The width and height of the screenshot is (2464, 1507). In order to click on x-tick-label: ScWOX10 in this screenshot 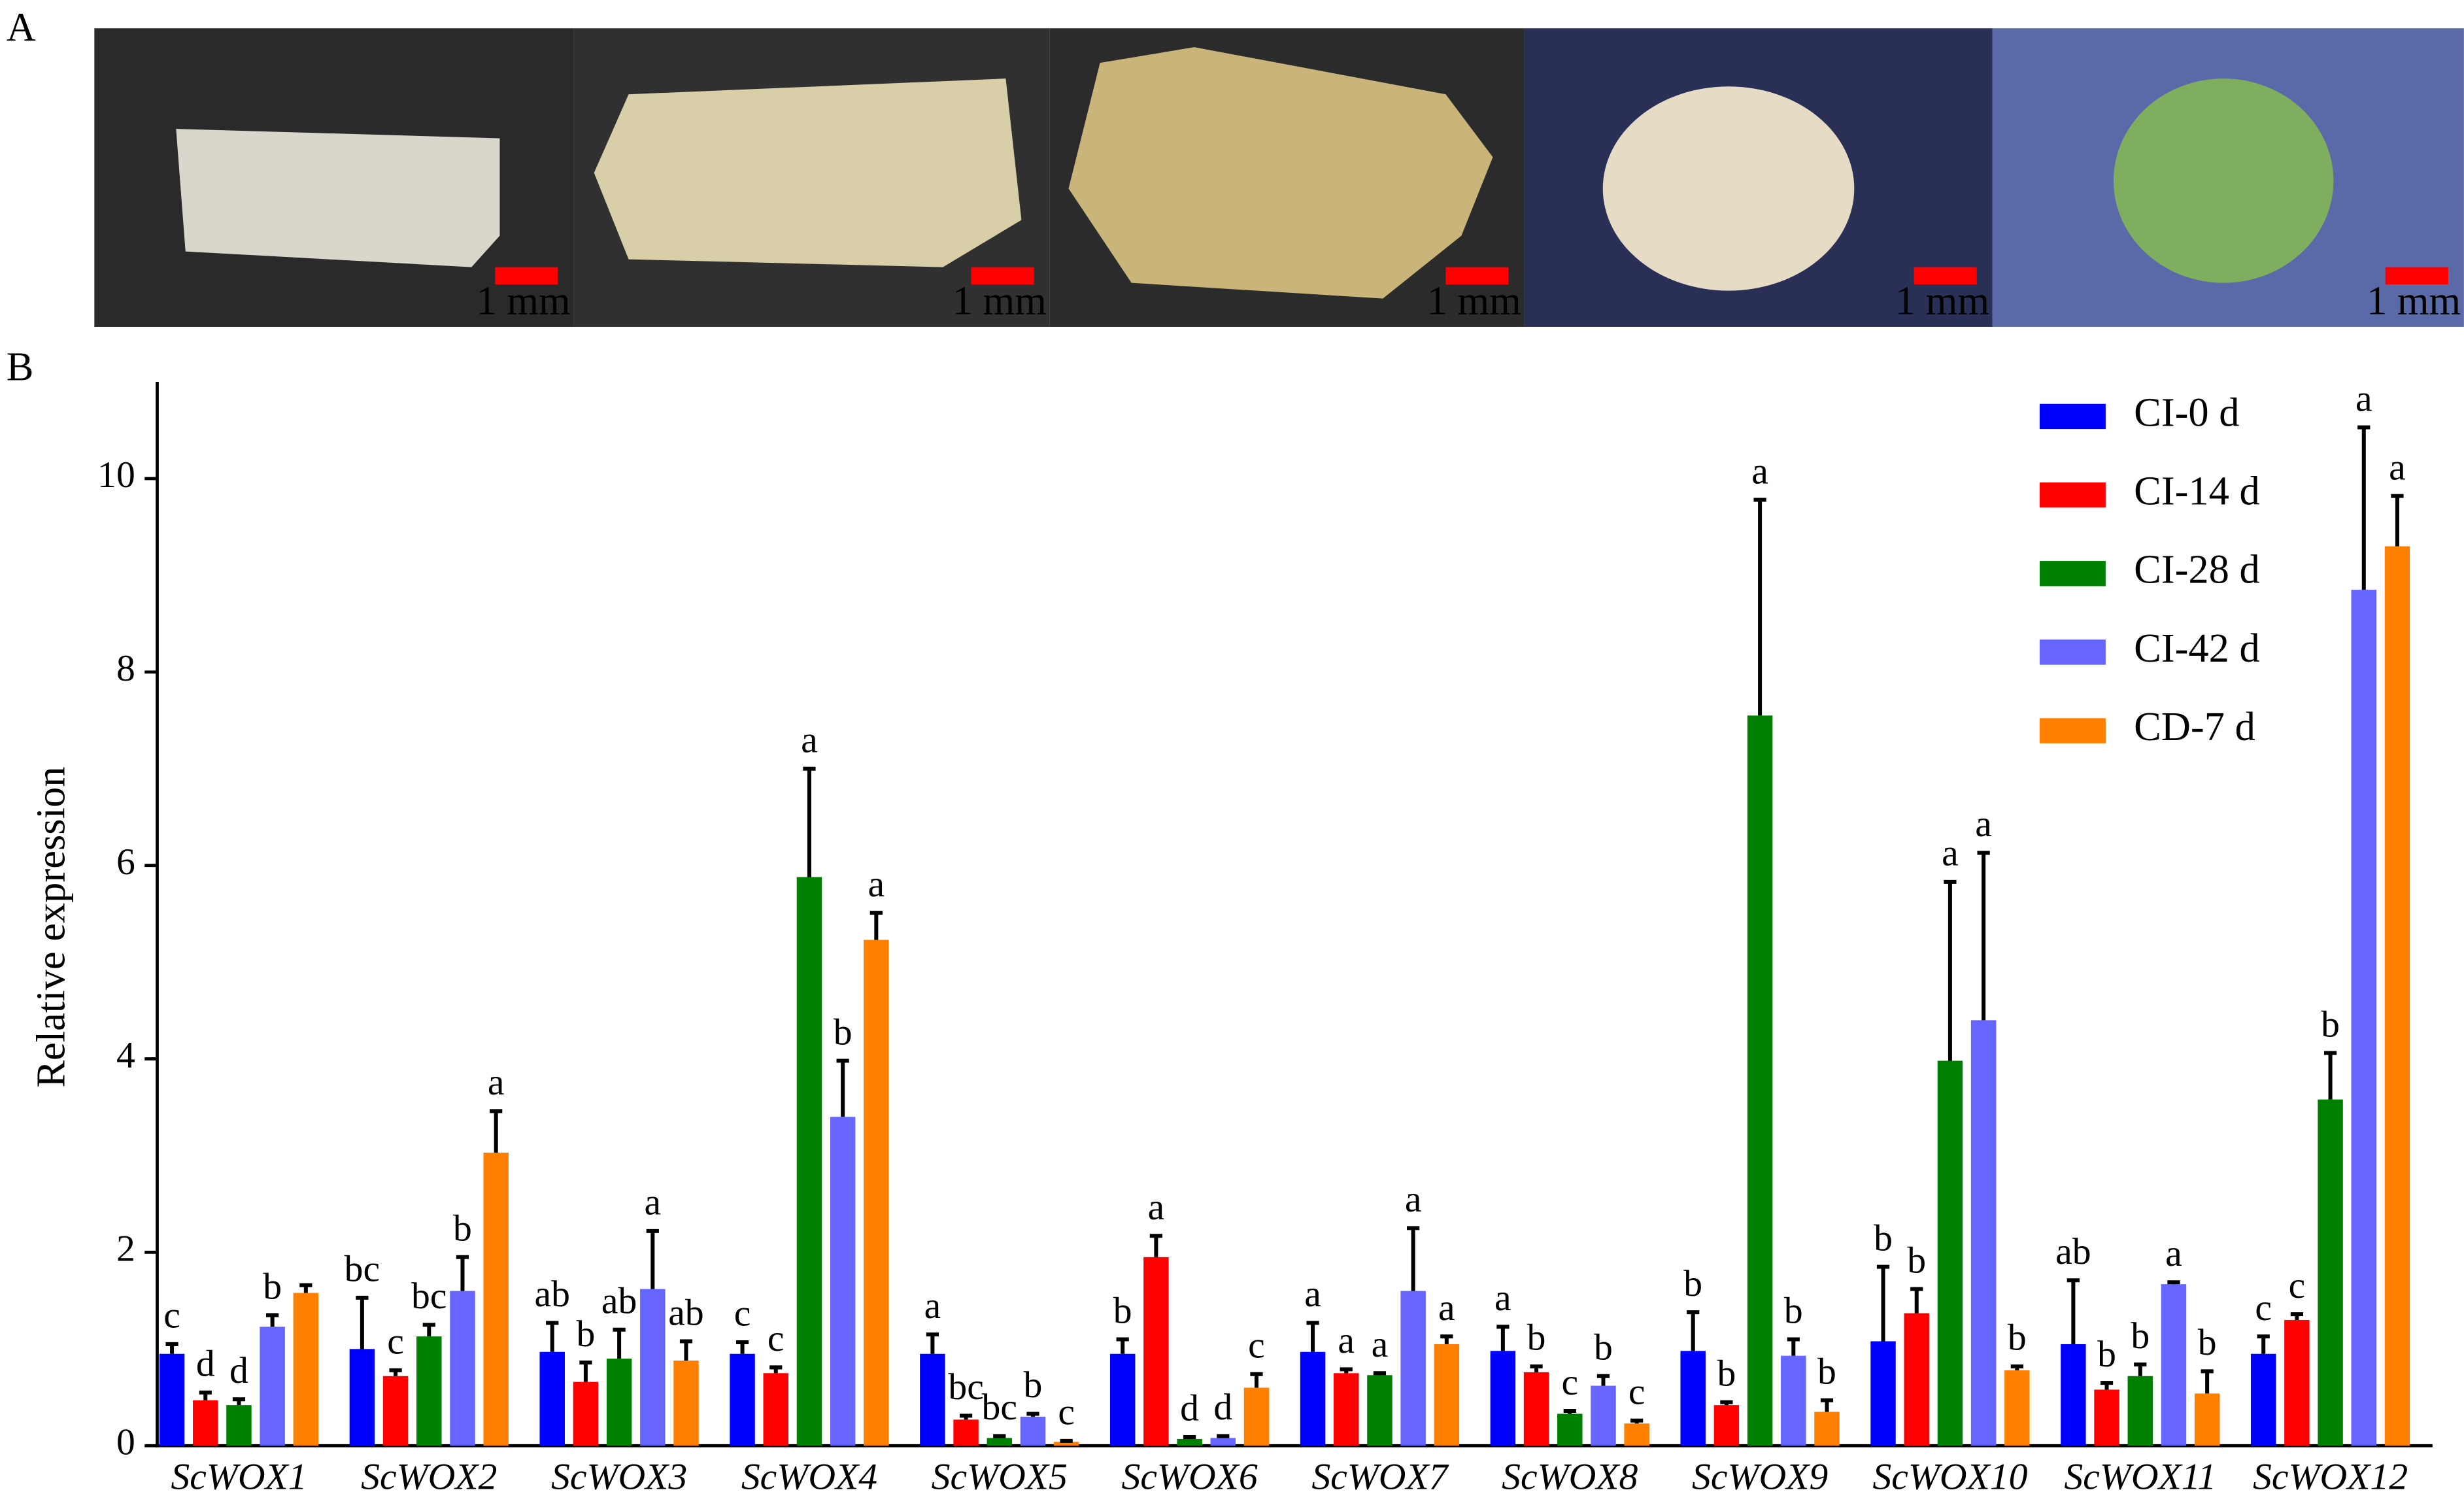, I will do `click(1949, 1476)`.